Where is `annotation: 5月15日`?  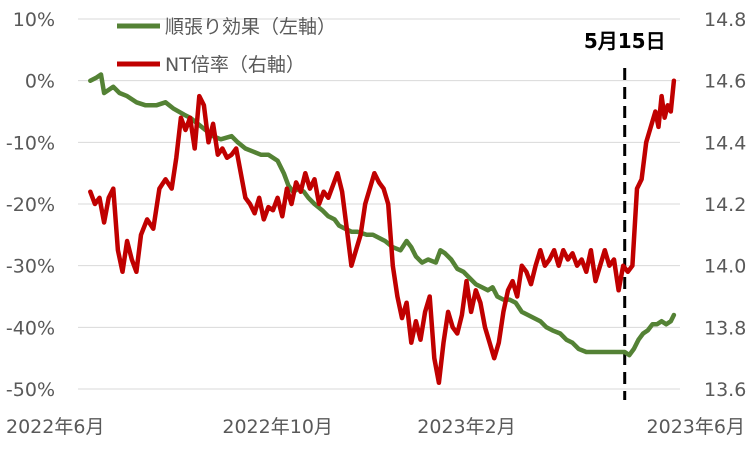 annotation: 5月15日 is located at coordinates (625, 214).